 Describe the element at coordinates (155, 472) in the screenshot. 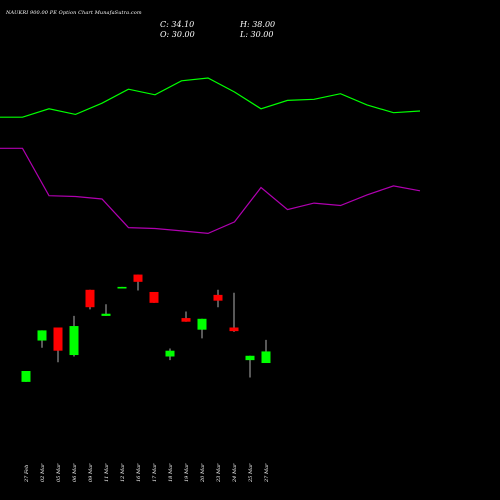

I see `x-tick-label: 17 Mar` at that location.